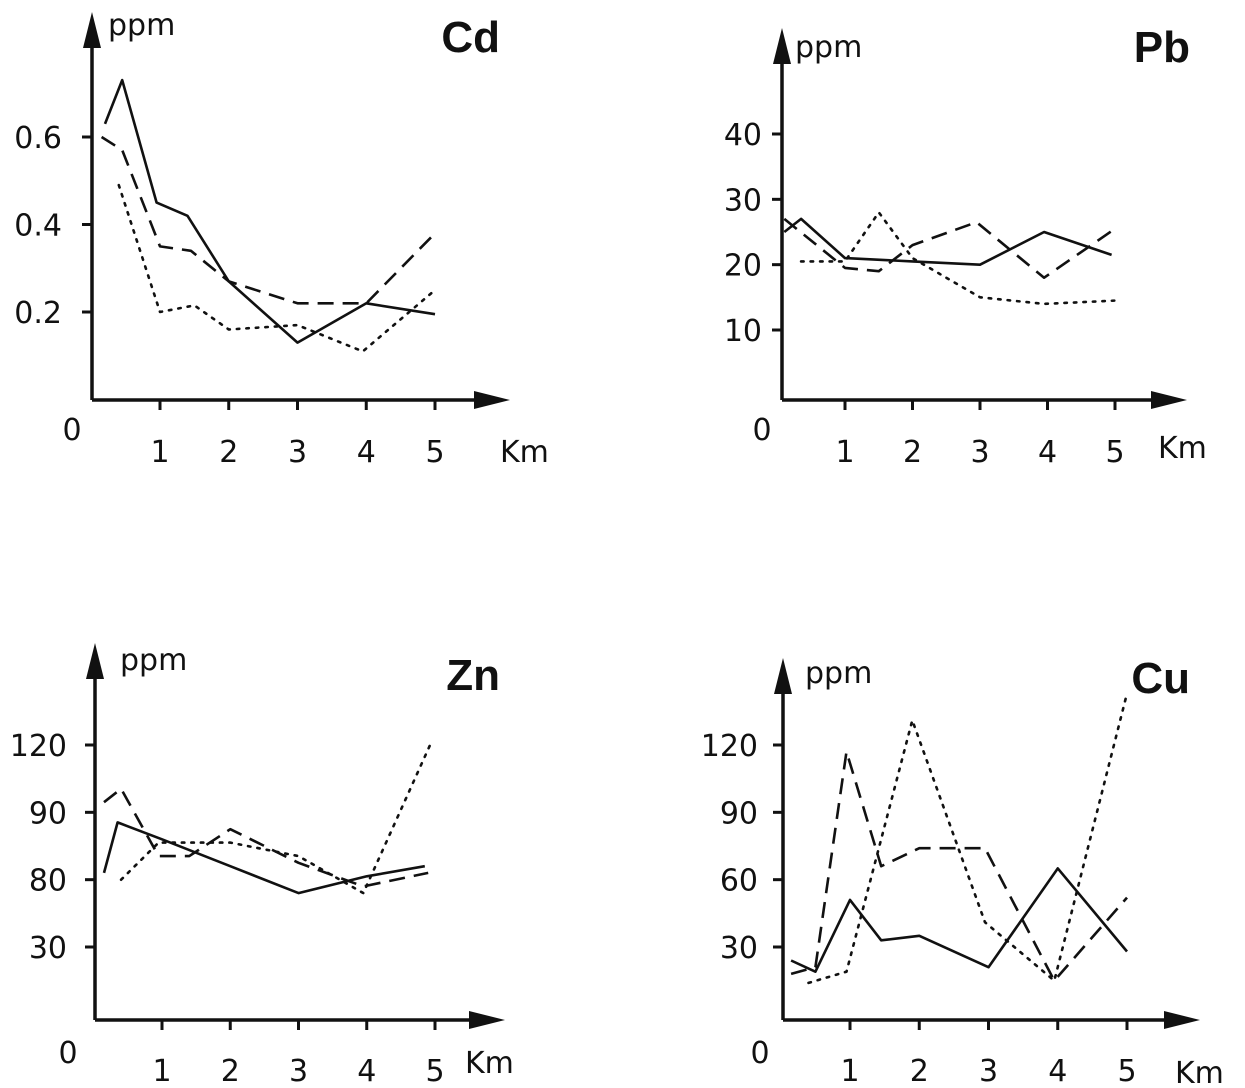  What do you see at coordinates (743, 331) in the screenshot?
I see `y-tick-label: 10` at bounding box center [743, 331].